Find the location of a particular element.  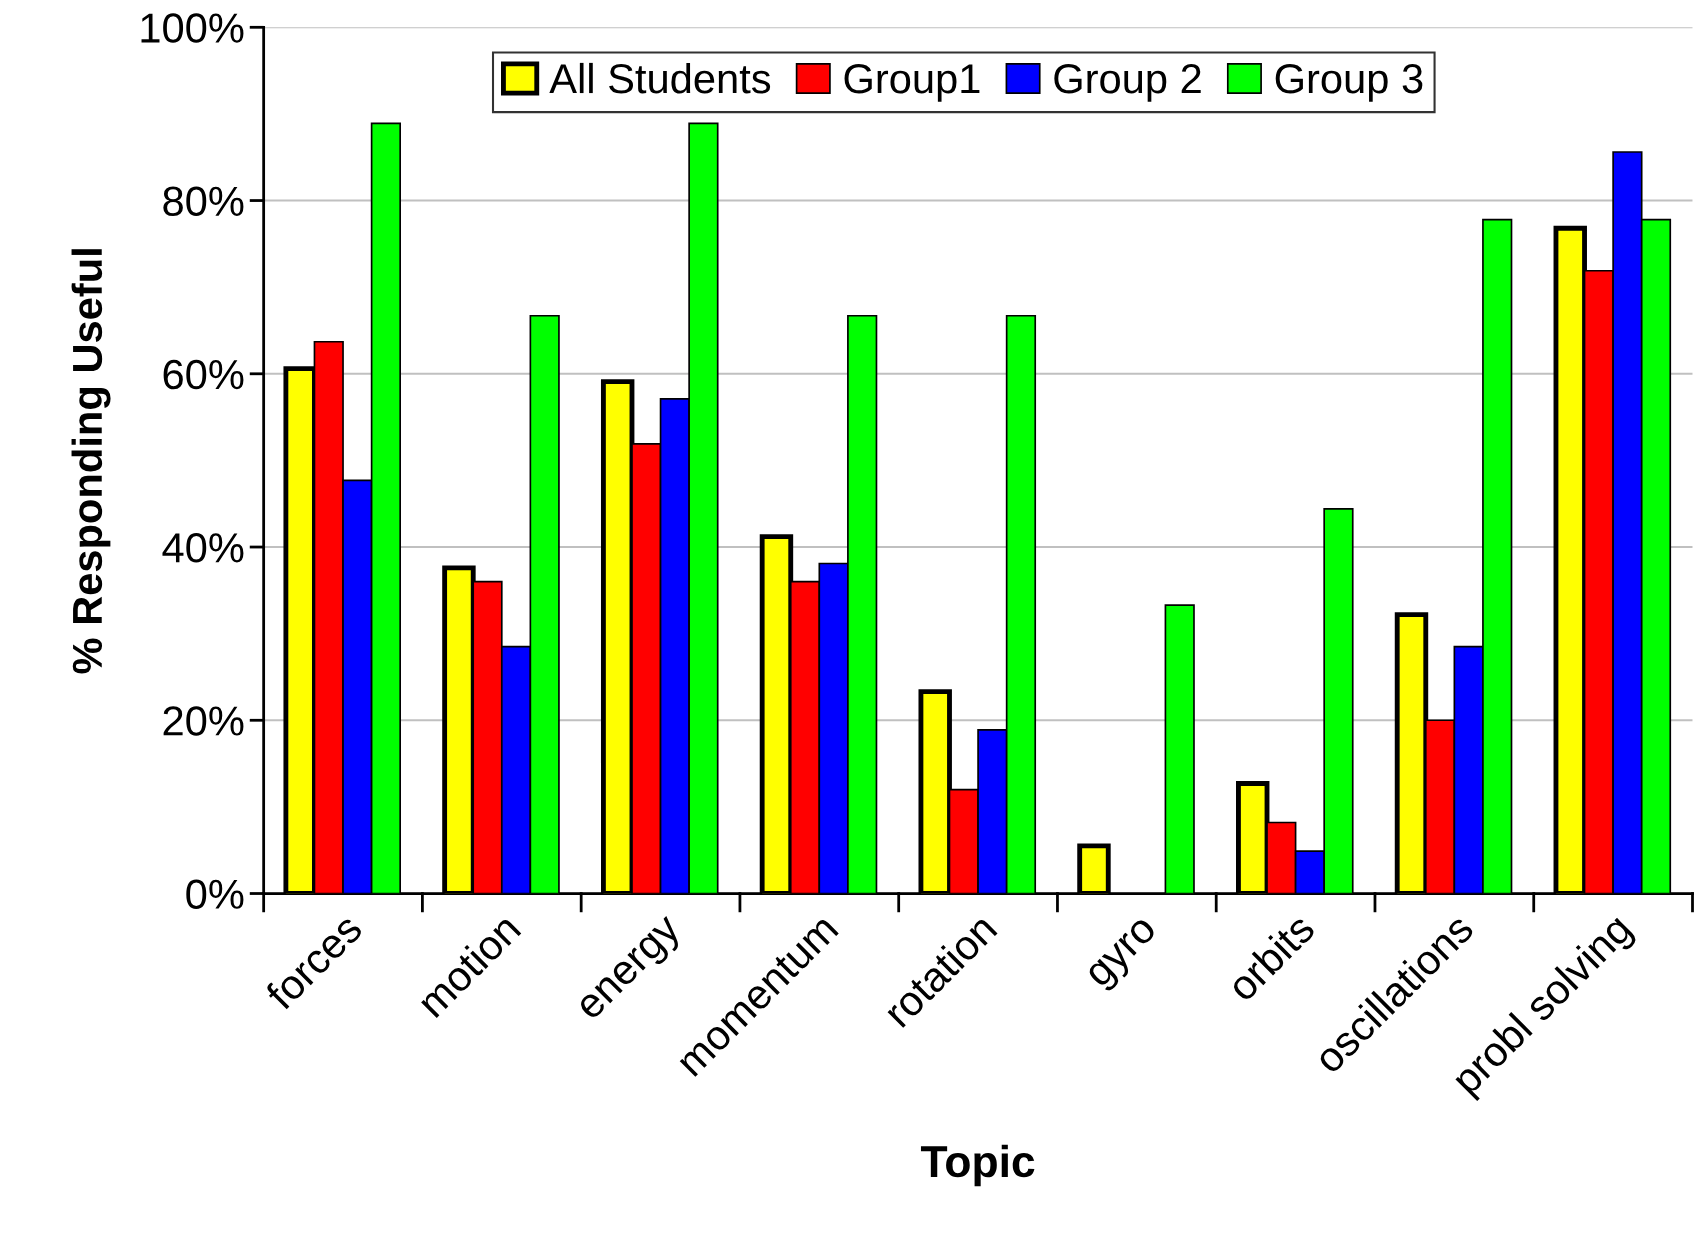

y-tick-label: 60% is located at coordinates (203, 374).